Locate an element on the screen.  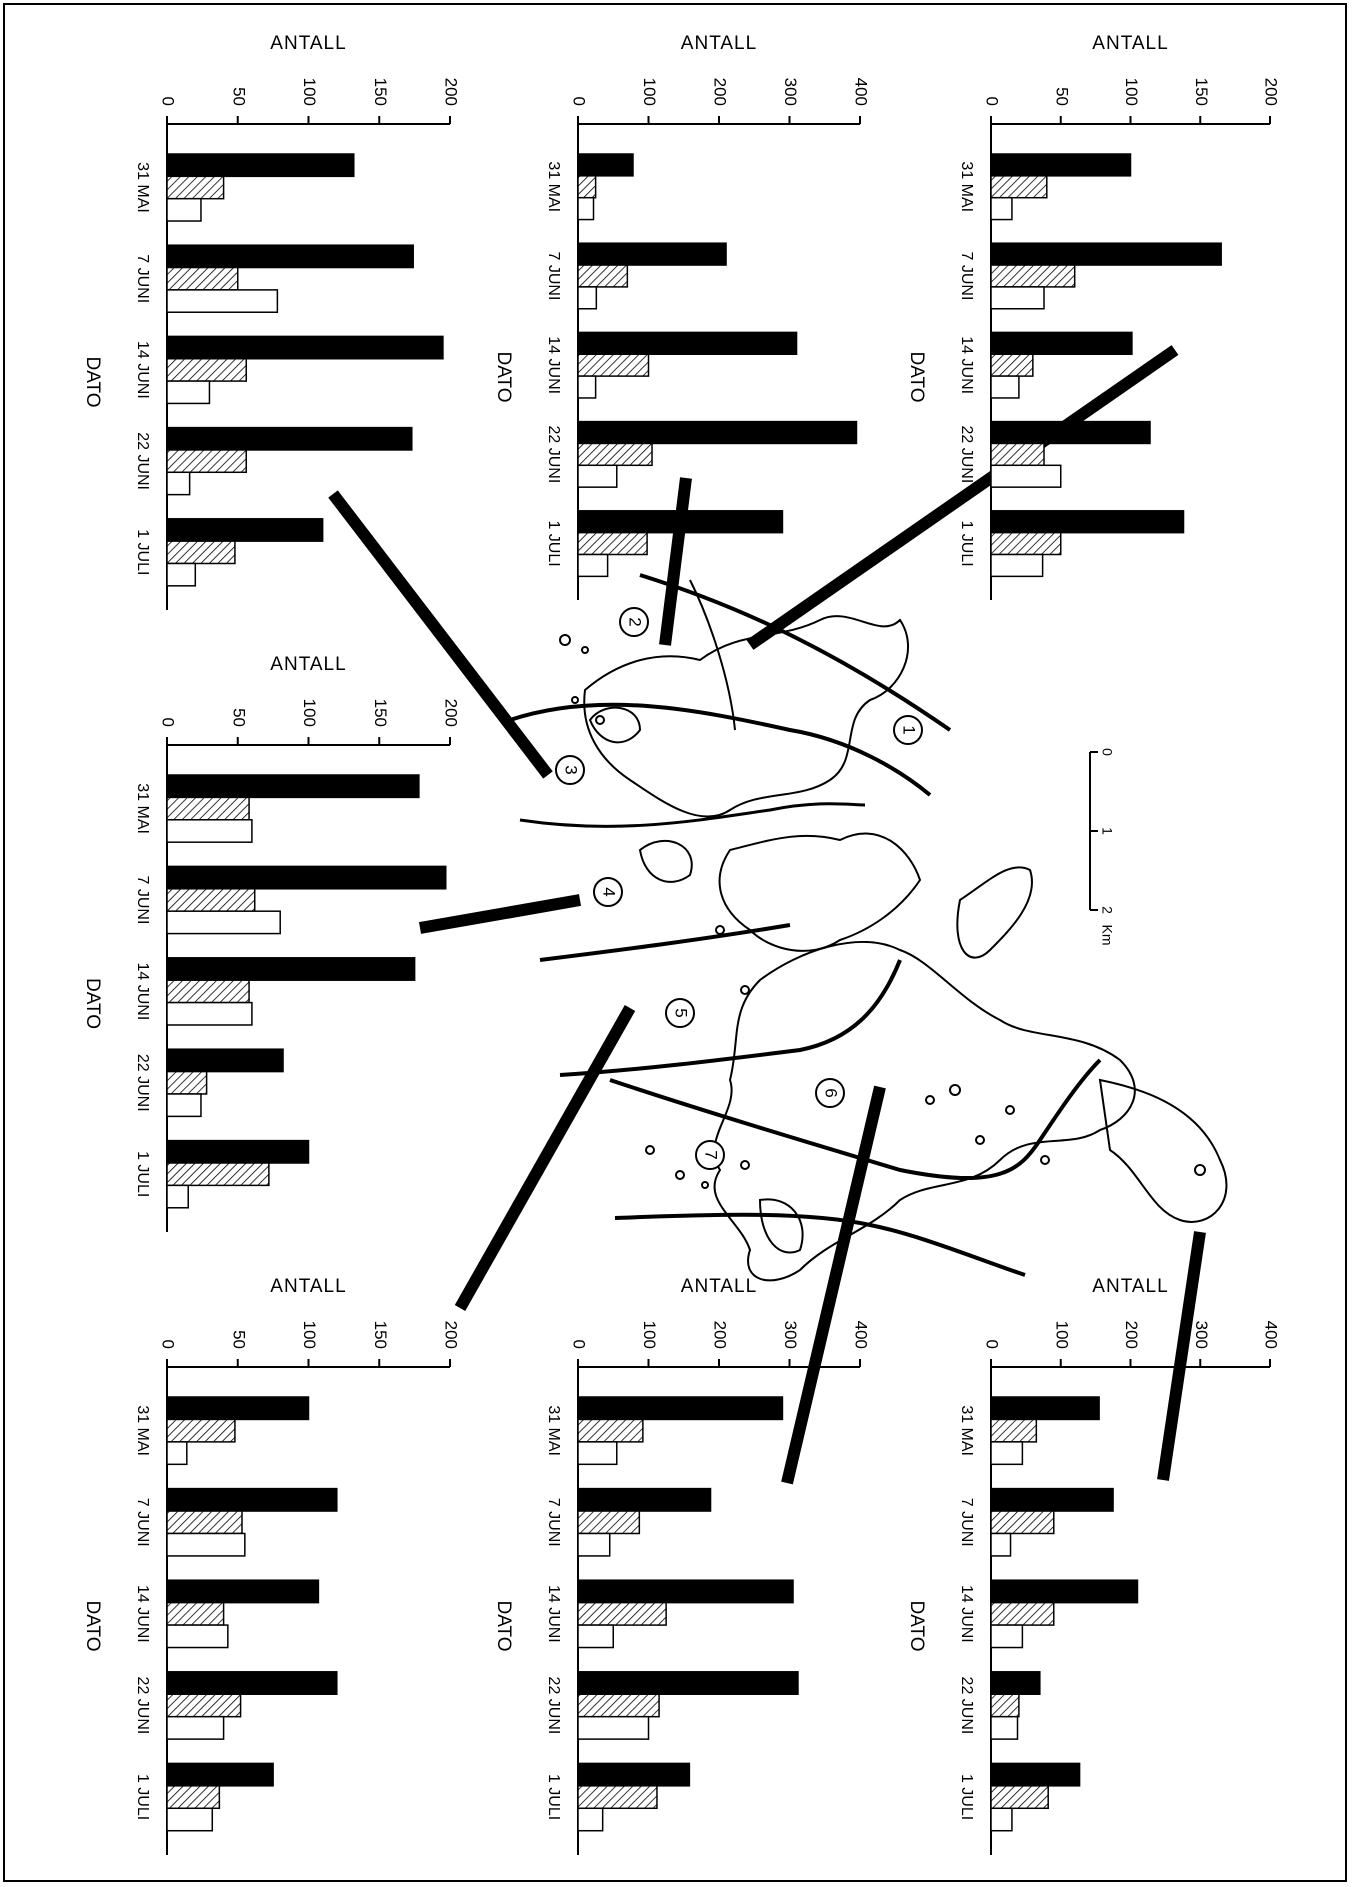
scale-bar: 0 1 2 Km is located at coordinates (1102, 847).